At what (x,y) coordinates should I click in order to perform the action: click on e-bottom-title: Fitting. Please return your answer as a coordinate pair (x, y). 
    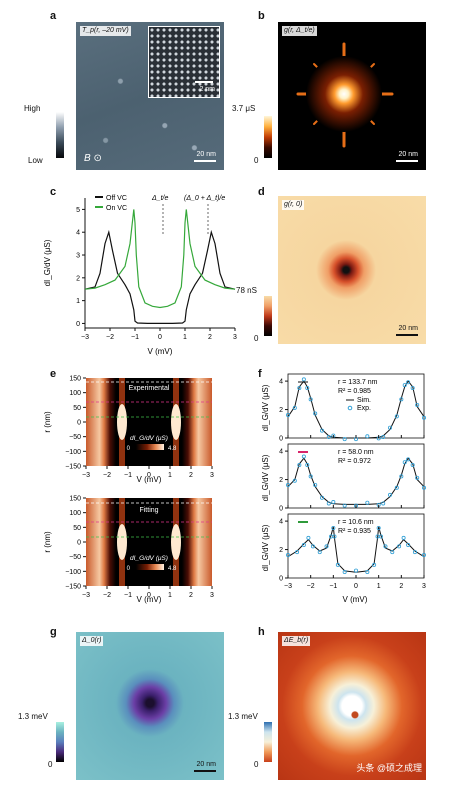
    Looking at the image, I should click on (148, 510).